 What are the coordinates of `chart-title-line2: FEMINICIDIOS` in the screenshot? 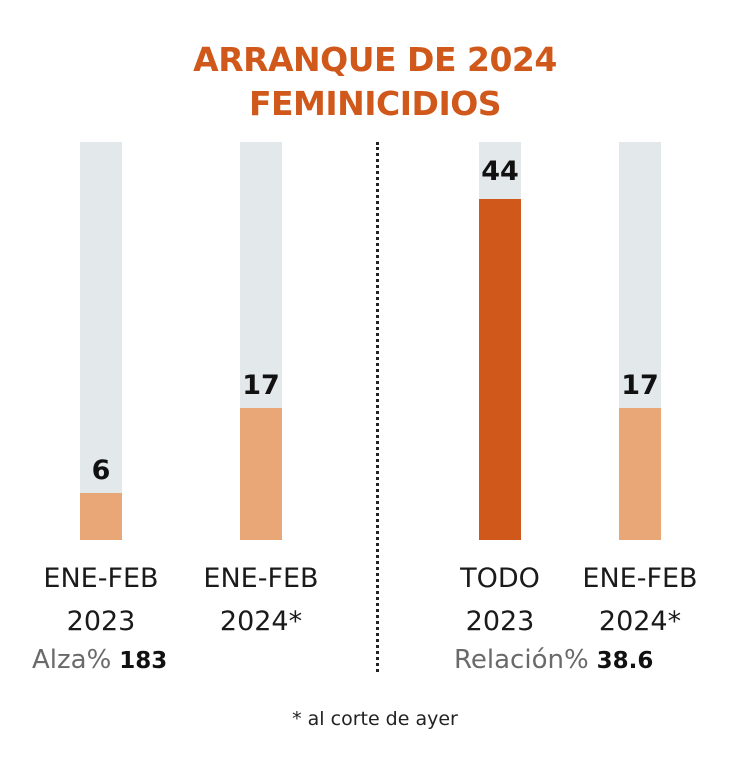 It's located at (375, 103).